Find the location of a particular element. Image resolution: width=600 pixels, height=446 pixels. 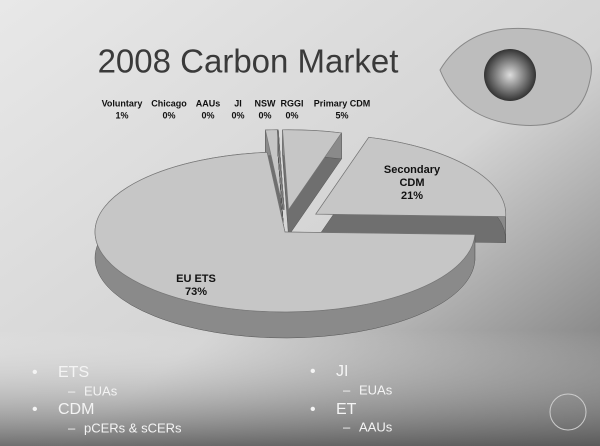

bullet: JI is located at coordinates (342, 371).